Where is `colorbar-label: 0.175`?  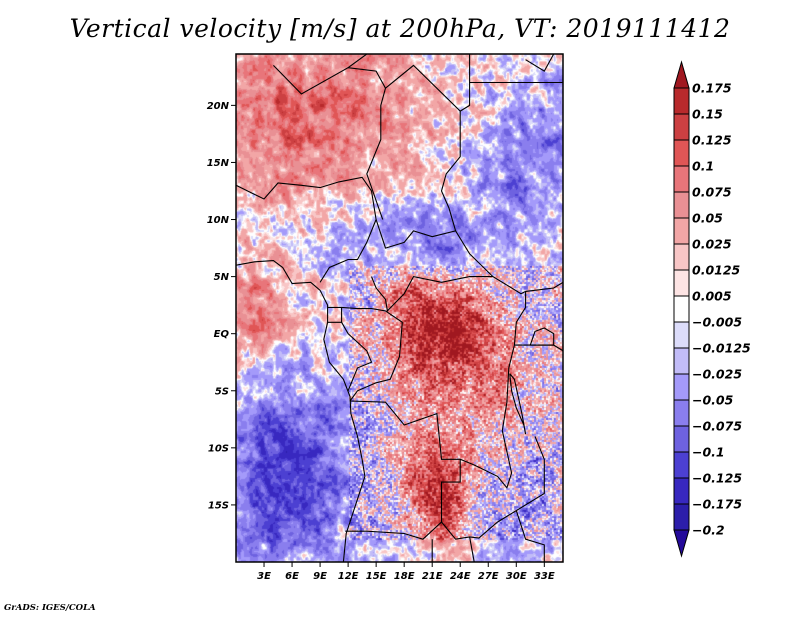
colorbar-label: 0.175 is located at coordinates (712, 88).